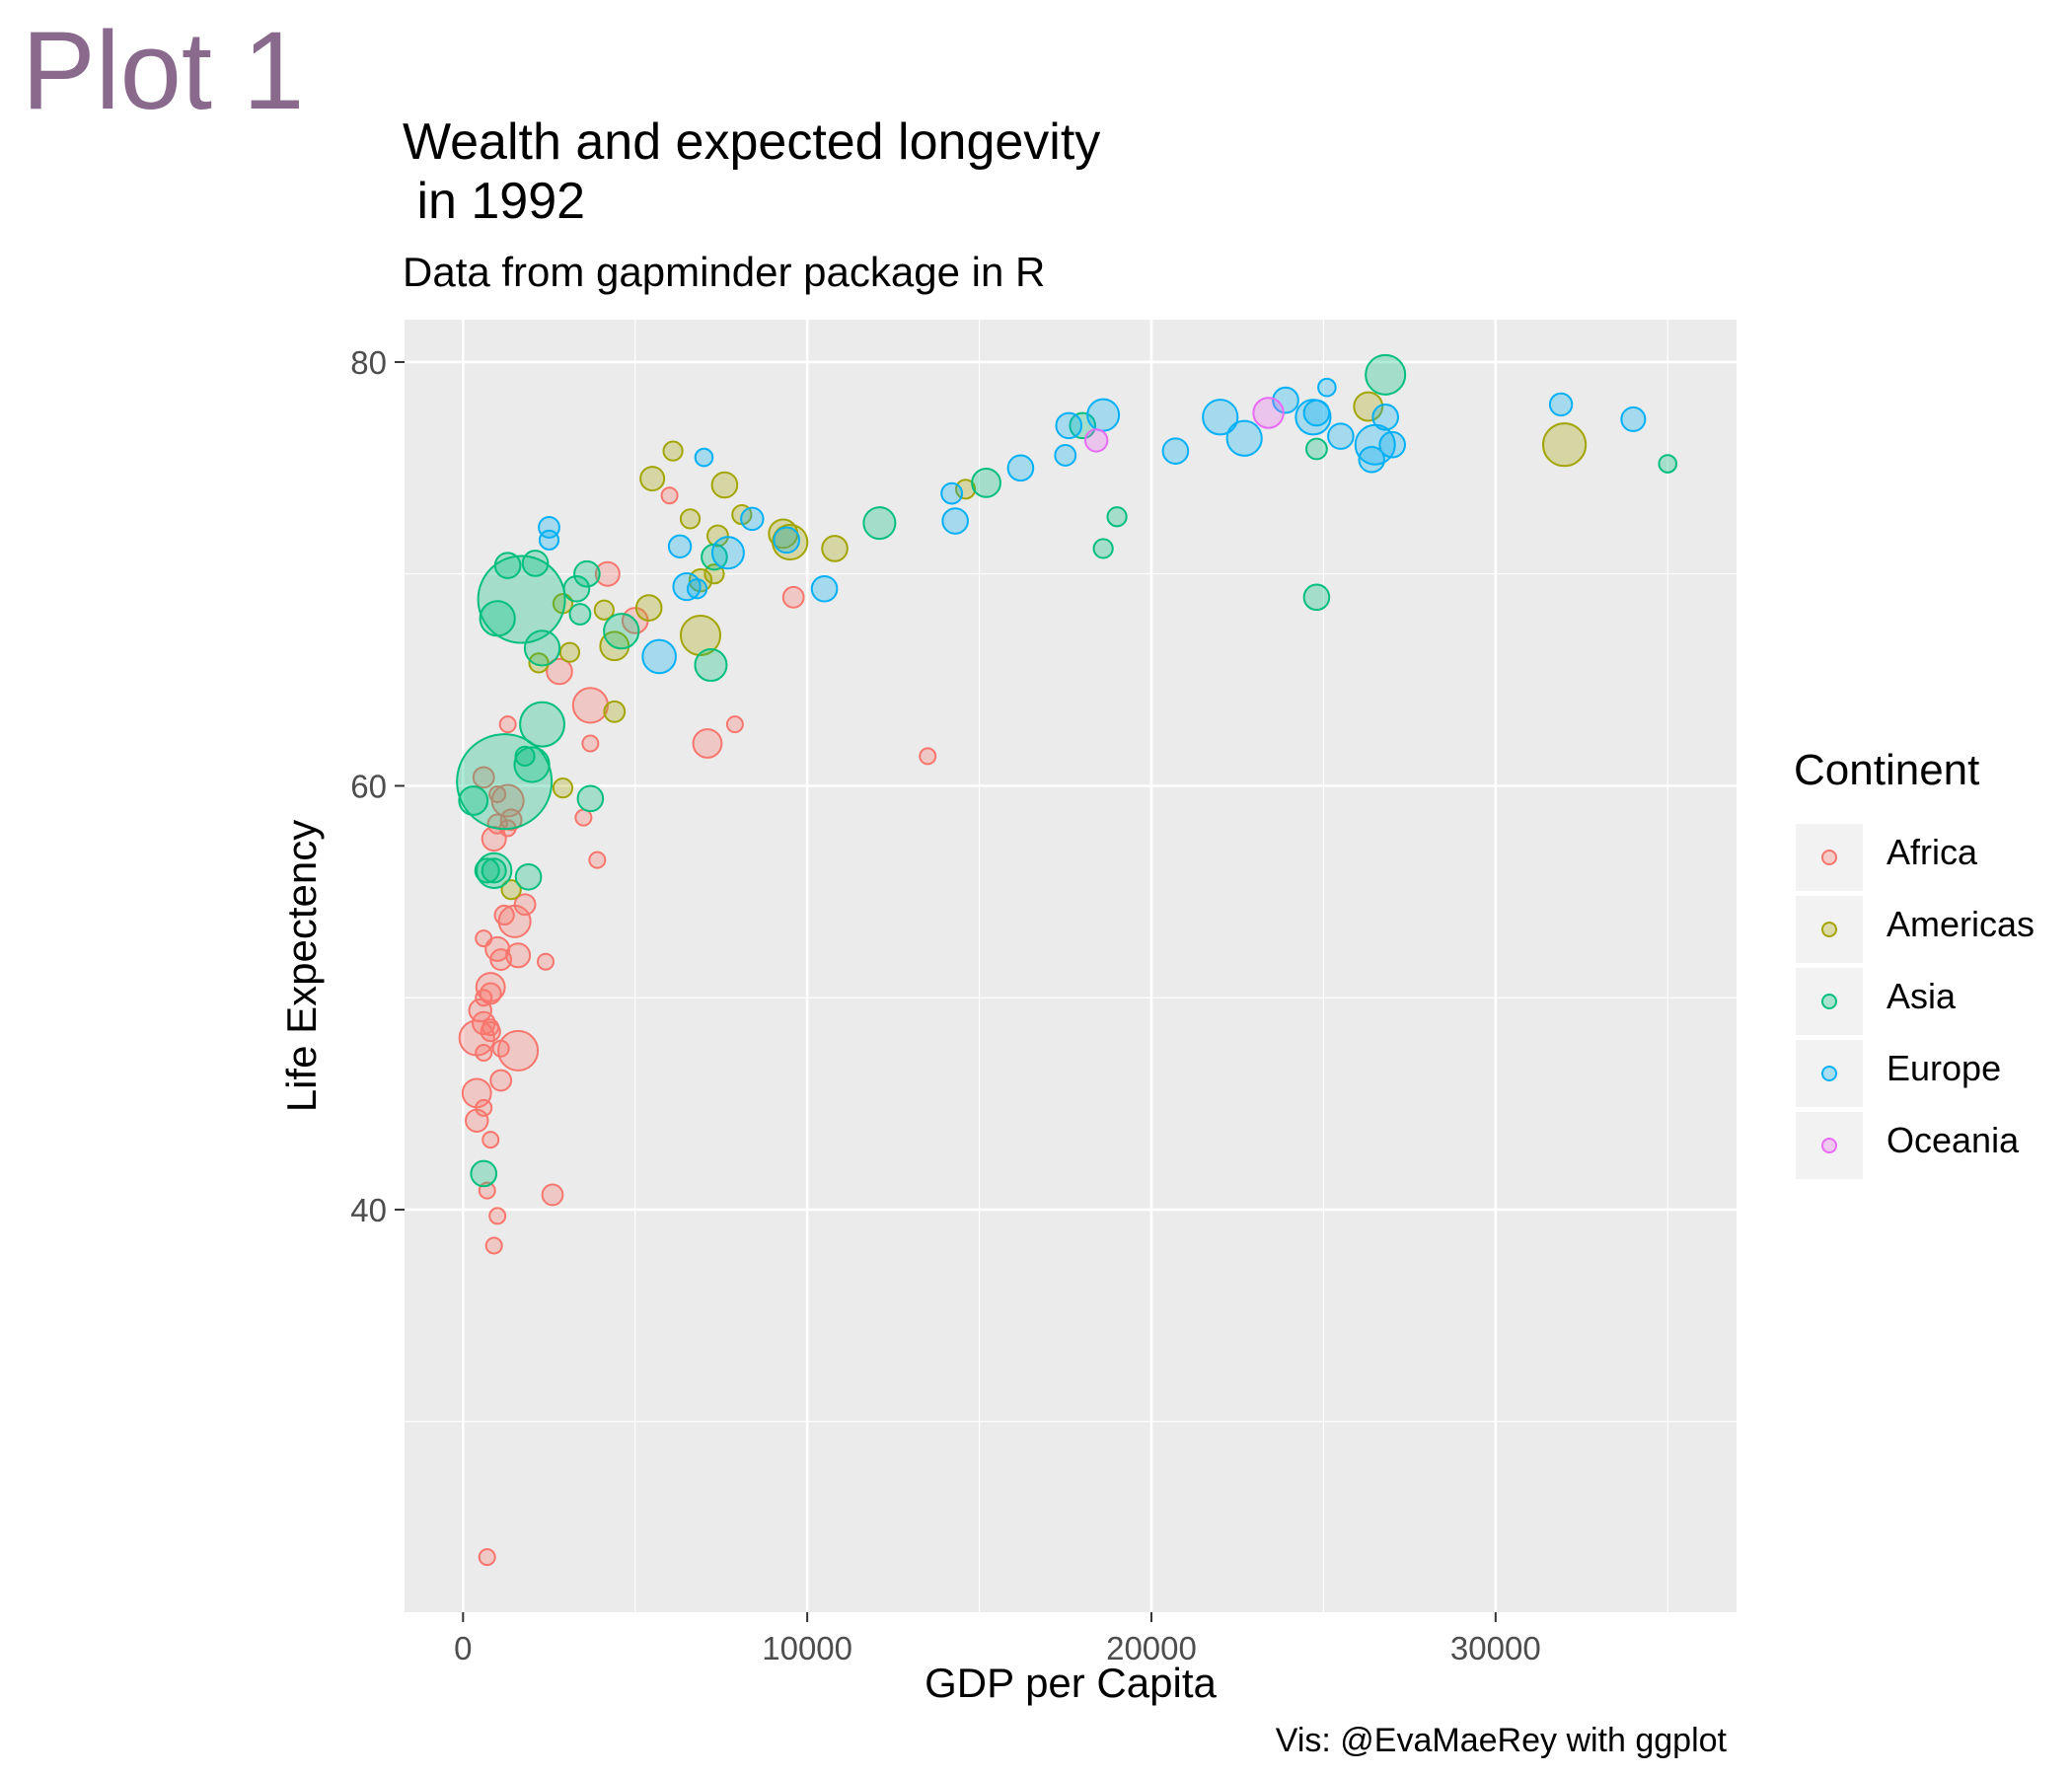  What do you see at coordinates (1501, 1741) in the screenshot?
I see `chart-caption: Vis: @EvaMaeRey with ggplot` at bounding box center [1501, 1741].